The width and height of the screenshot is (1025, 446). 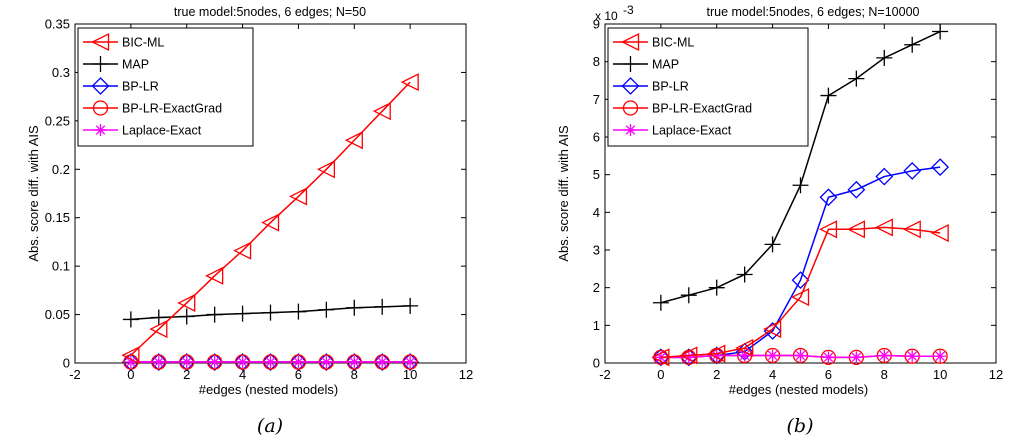 What do you see at coordinates (596, 61) in the screenshot?
I see `y-tick-label: 8` at bounding box center [596, 61].